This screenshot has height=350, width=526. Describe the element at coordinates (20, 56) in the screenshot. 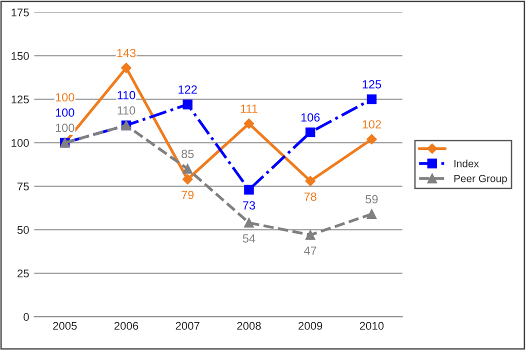

I see `y-tick-label: 150` at that location.